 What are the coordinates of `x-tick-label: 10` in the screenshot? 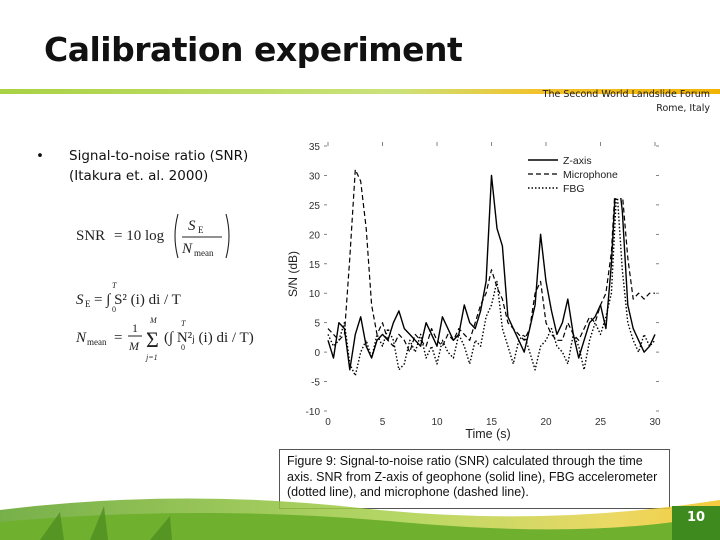 It's located at (437, 422).